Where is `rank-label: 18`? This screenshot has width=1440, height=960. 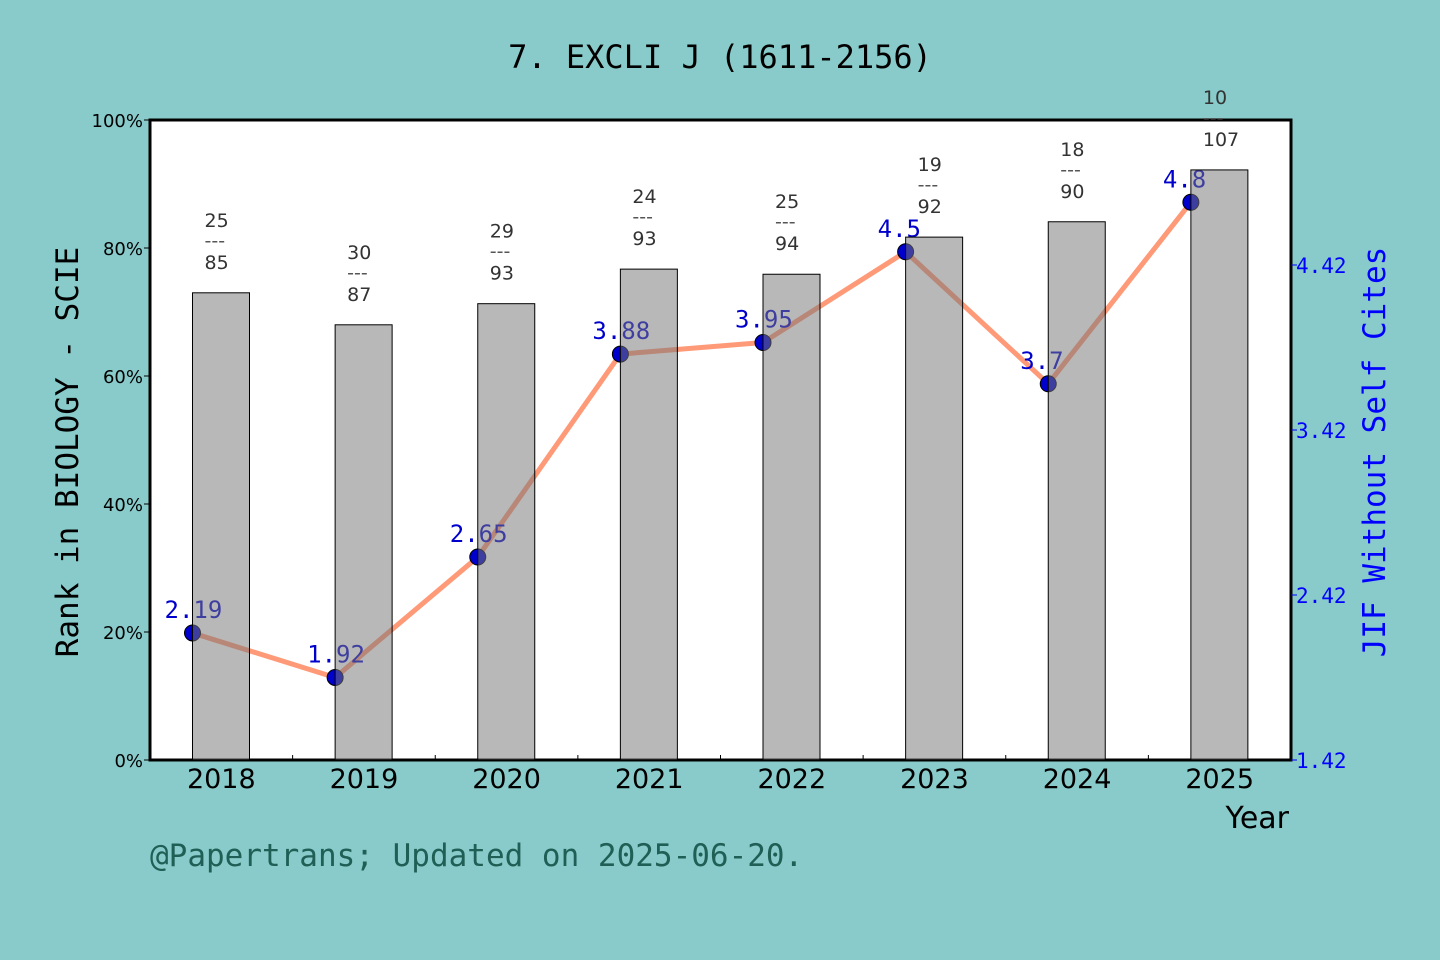 rank-label: 18 is located at coordinates (1072, 150).